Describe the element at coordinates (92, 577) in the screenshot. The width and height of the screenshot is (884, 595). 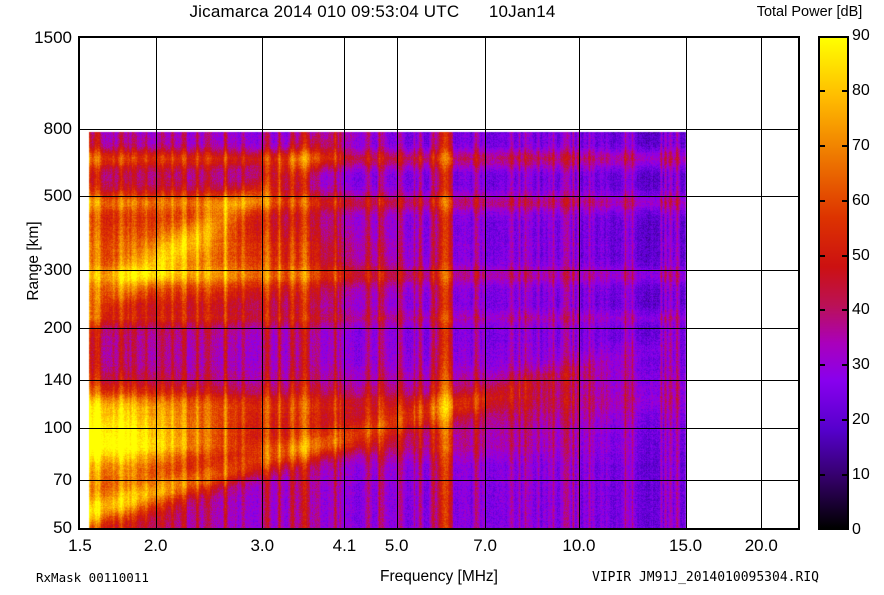
I see `footer-rxmask: RxMask 00110011` at that location.